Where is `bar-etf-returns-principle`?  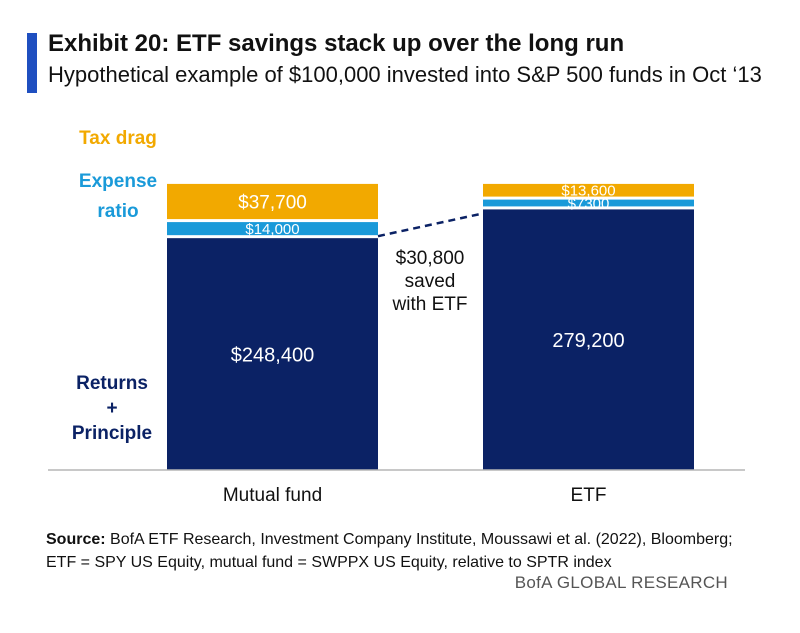
bar-etf-returns-principle is located at coordinates (588, 339).